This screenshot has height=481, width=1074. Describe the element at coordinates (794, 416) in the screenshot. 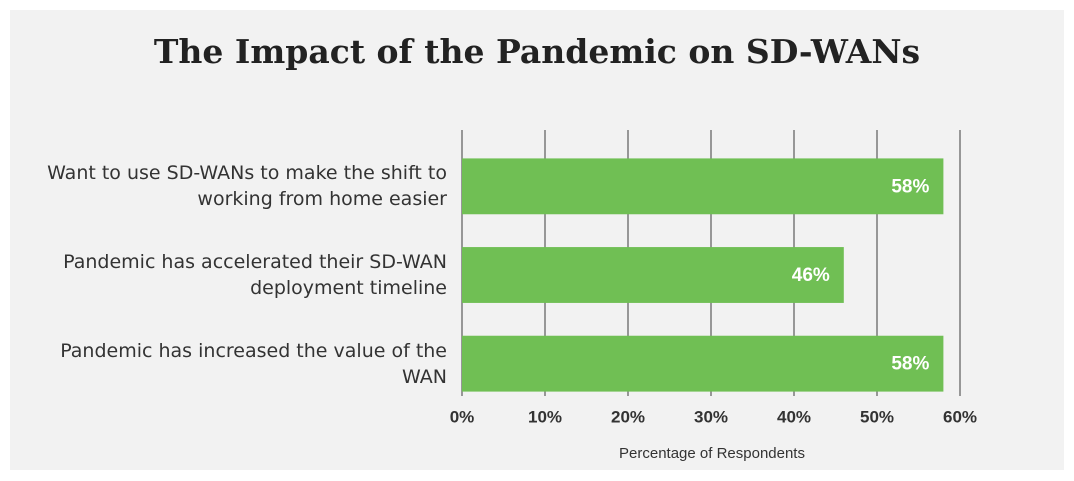

I see `x-tick-label: 40%` at that location.